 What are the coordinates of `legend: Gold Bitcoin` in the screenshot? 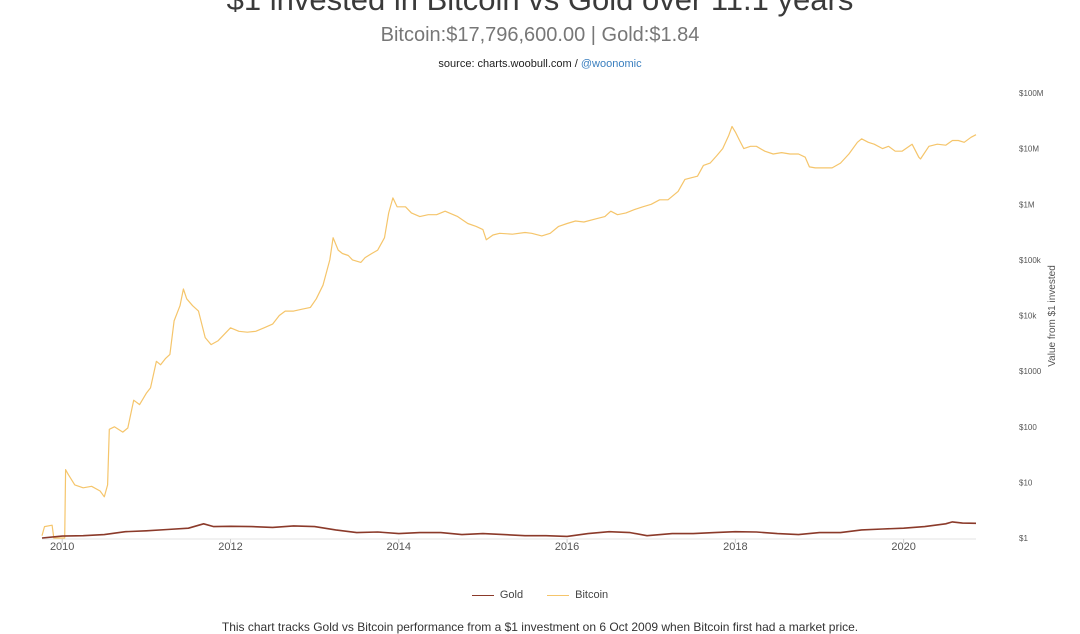 It's located at (540, 595).